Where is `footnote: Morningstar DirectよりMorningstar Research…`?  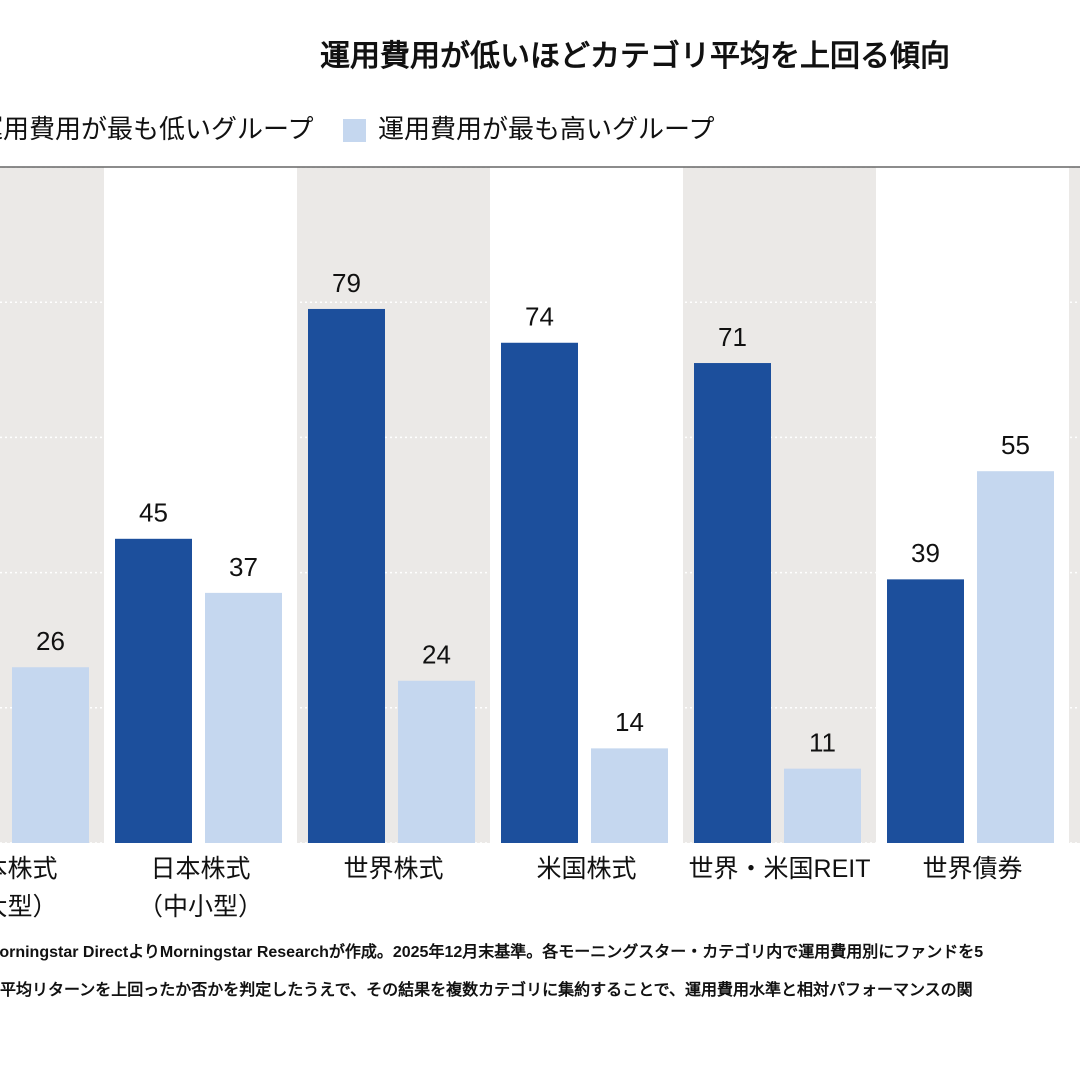
footnote: Morningstar DirectよりMorningstar Research… is located at coordinates (491, 951).